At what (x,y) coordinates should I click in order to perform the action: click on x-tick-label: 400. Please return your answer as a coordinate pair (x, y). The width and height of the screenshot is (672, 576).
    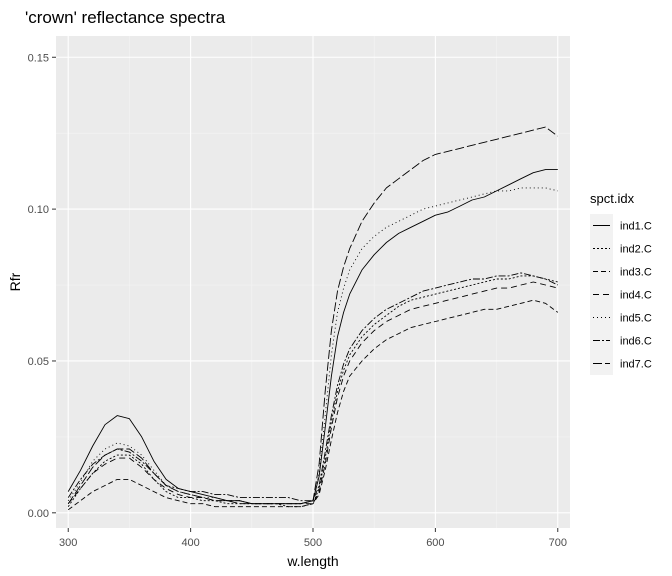
    Looking at the image, I should click on (190, 543).